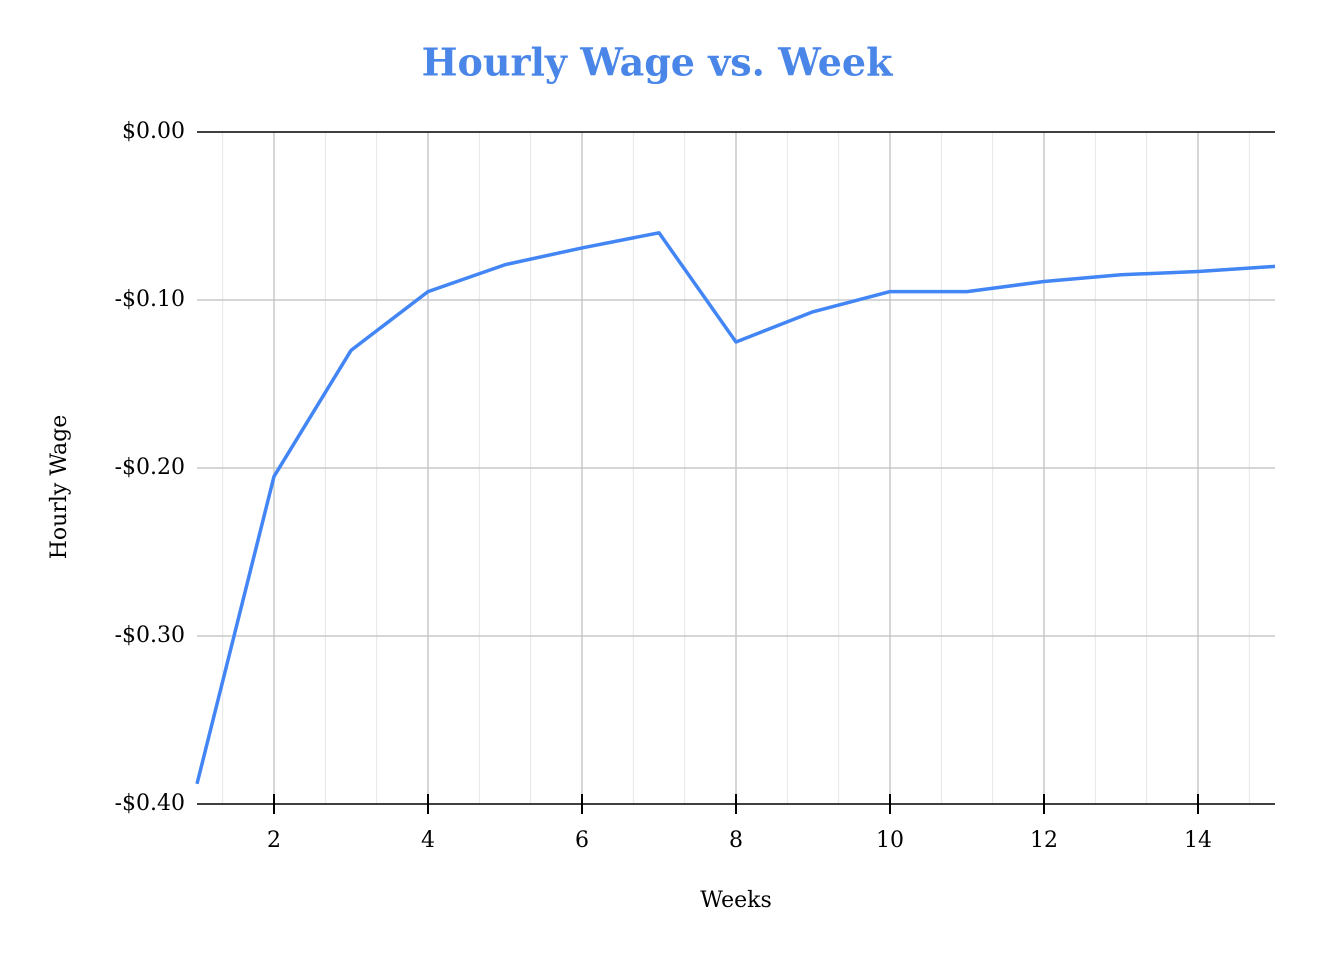 The height and width of the screenshot is (962, 1324). Describe the element at coordinates (735, 900) in the screenshot. I see `x-axis-label: Weeks` at that location.